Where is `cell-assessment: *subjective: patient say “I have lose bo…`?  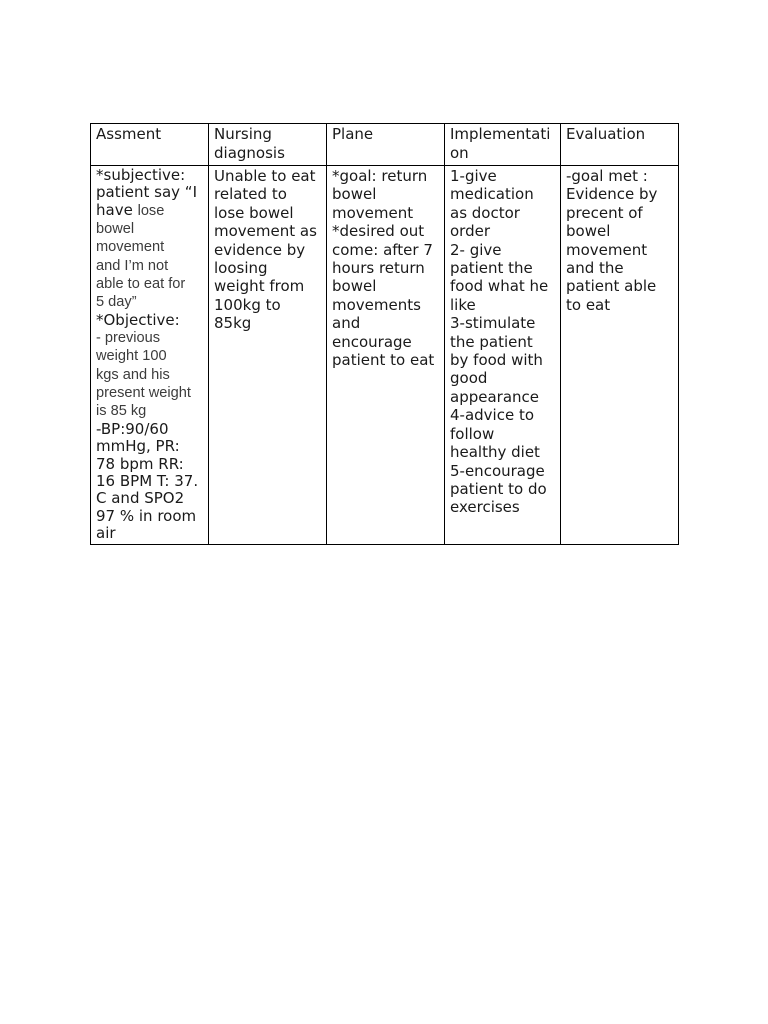
cell-assessment: *subjective: patient say “I have lose bo… is located at coordinates (149, 355).